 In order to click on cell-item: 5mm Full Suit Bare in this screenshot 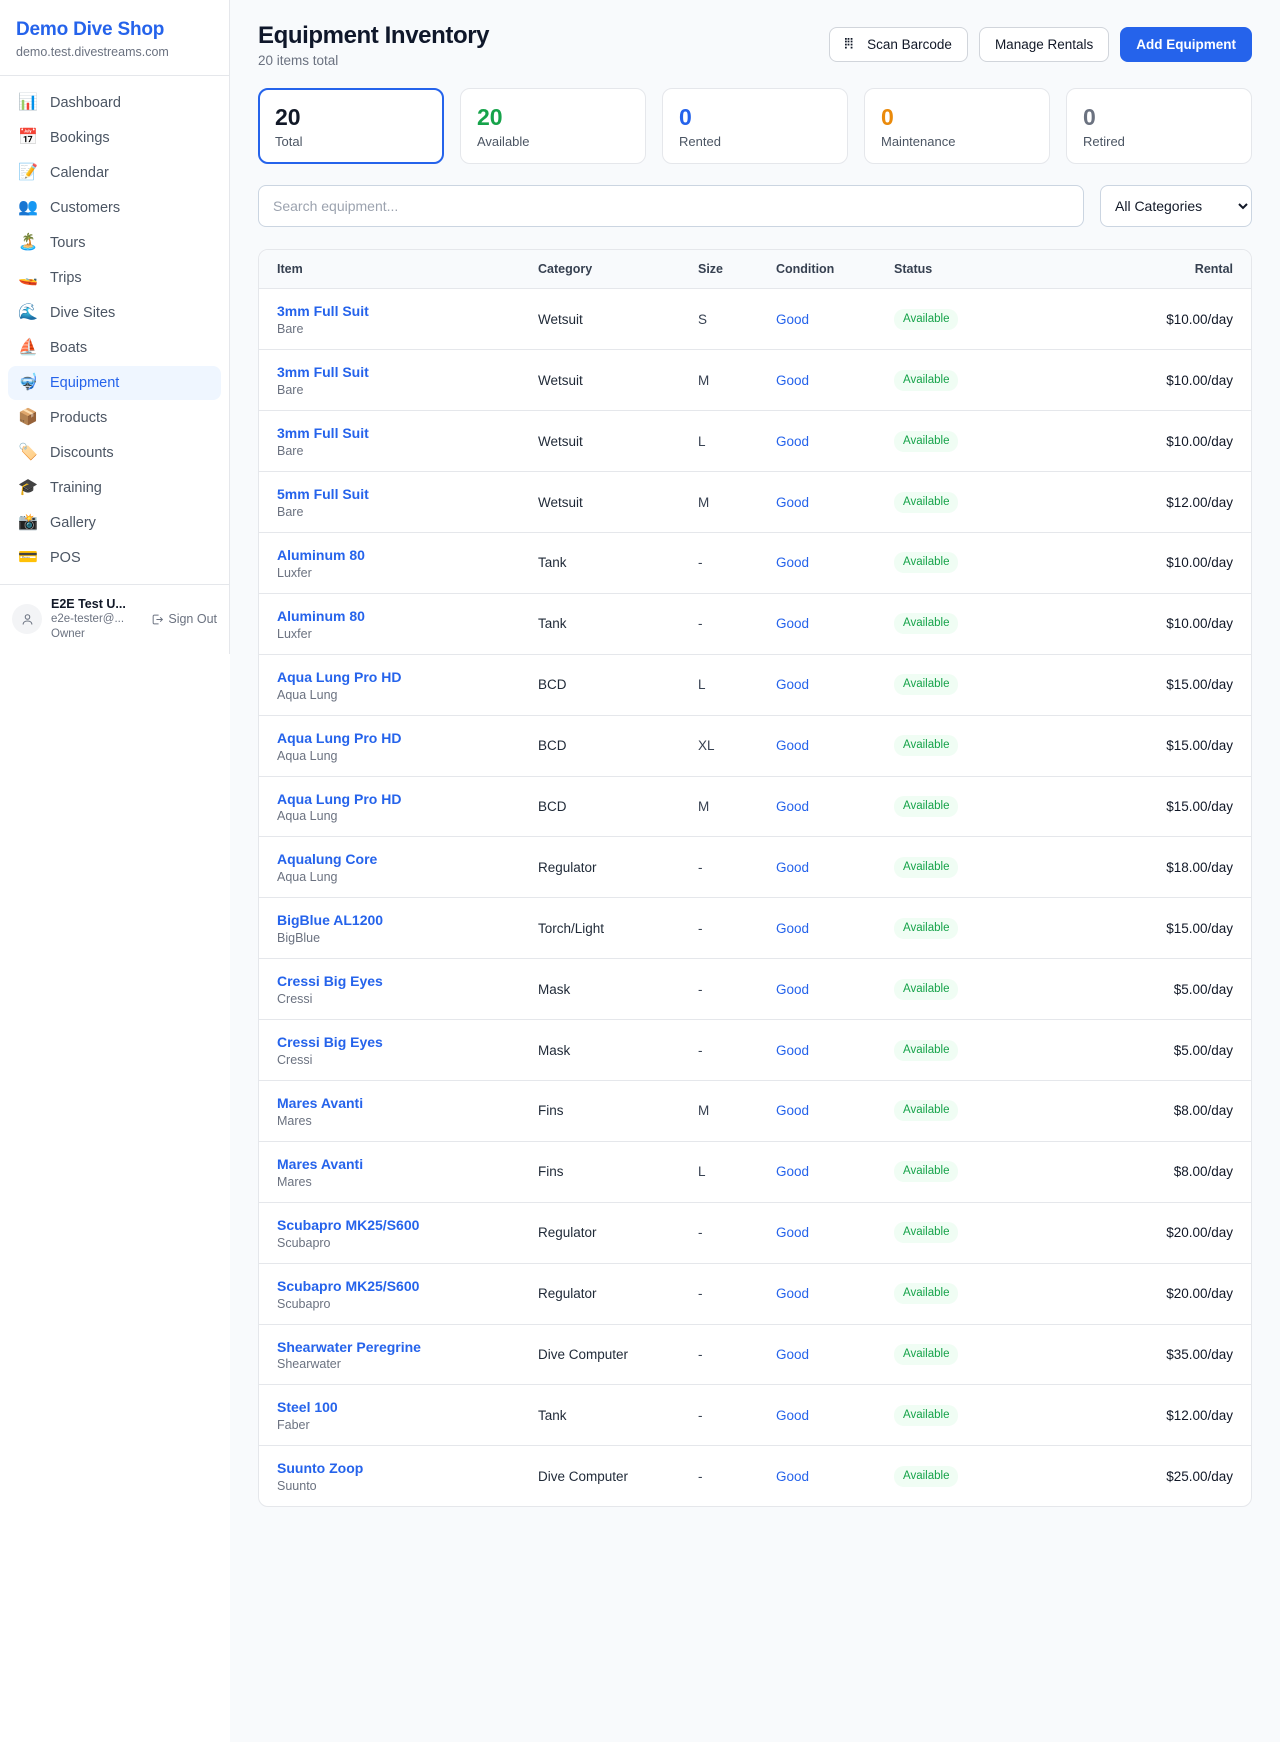, I will do `click(391, 502)`.